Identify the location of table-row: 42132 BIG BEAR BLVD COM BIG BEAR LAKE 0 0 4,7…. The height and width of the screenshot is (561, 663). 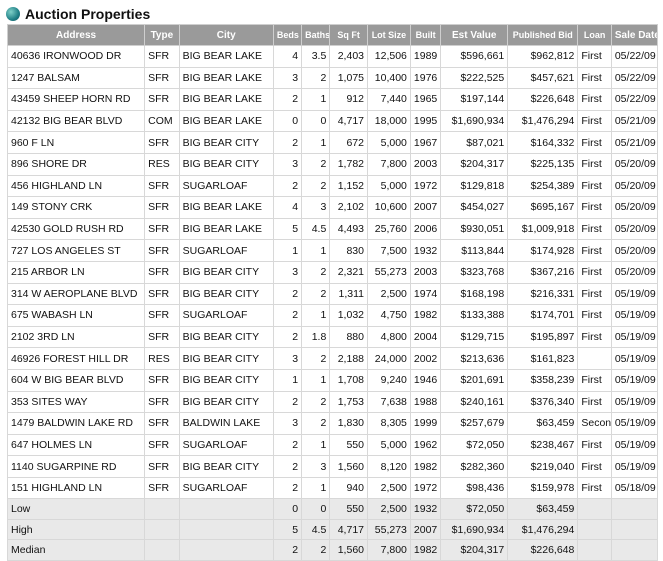
(332, 121).